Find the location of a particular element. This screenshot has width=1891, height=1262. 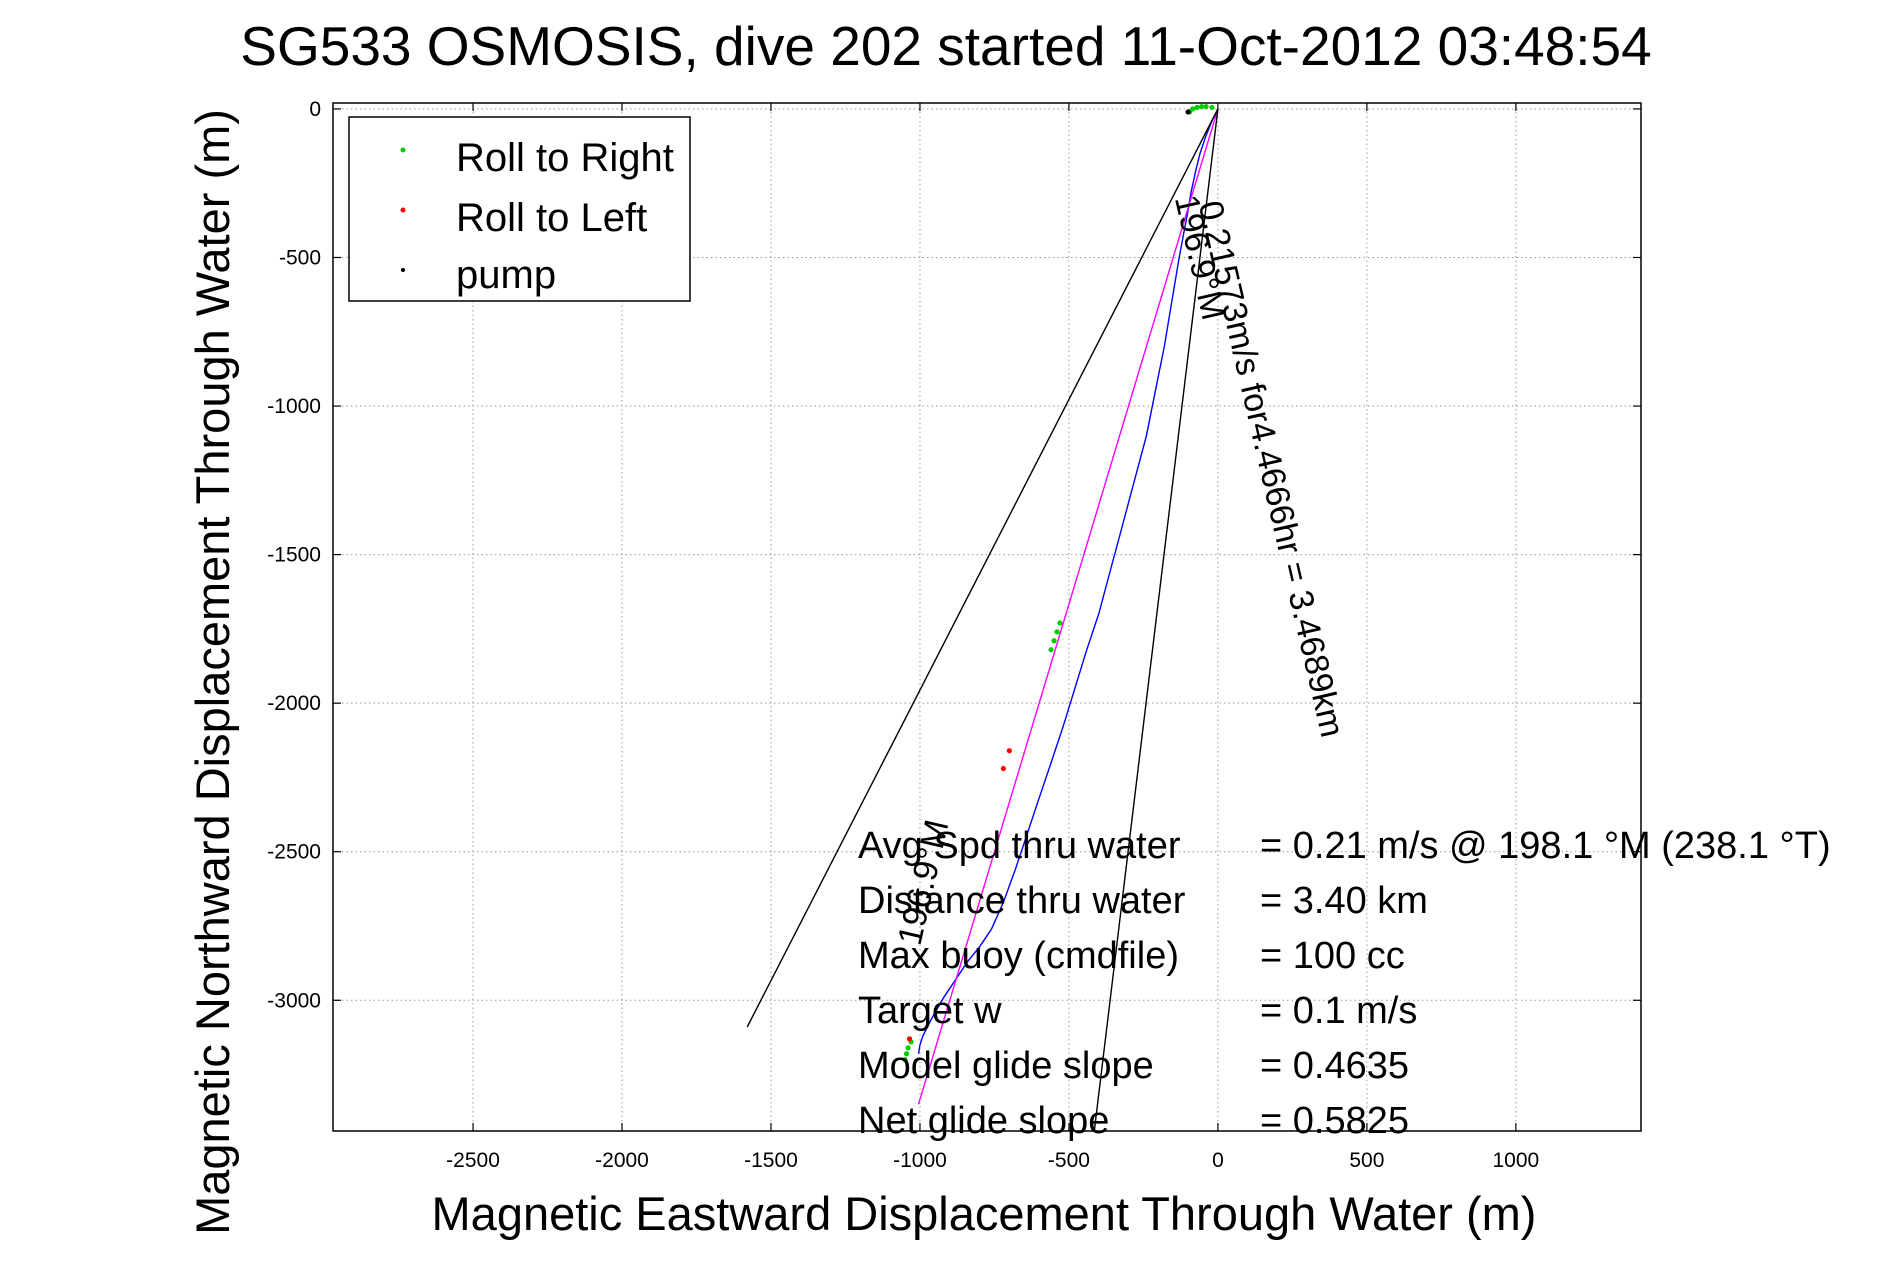

x-tick-label: -1500 is located at coordinates (771, 1160).